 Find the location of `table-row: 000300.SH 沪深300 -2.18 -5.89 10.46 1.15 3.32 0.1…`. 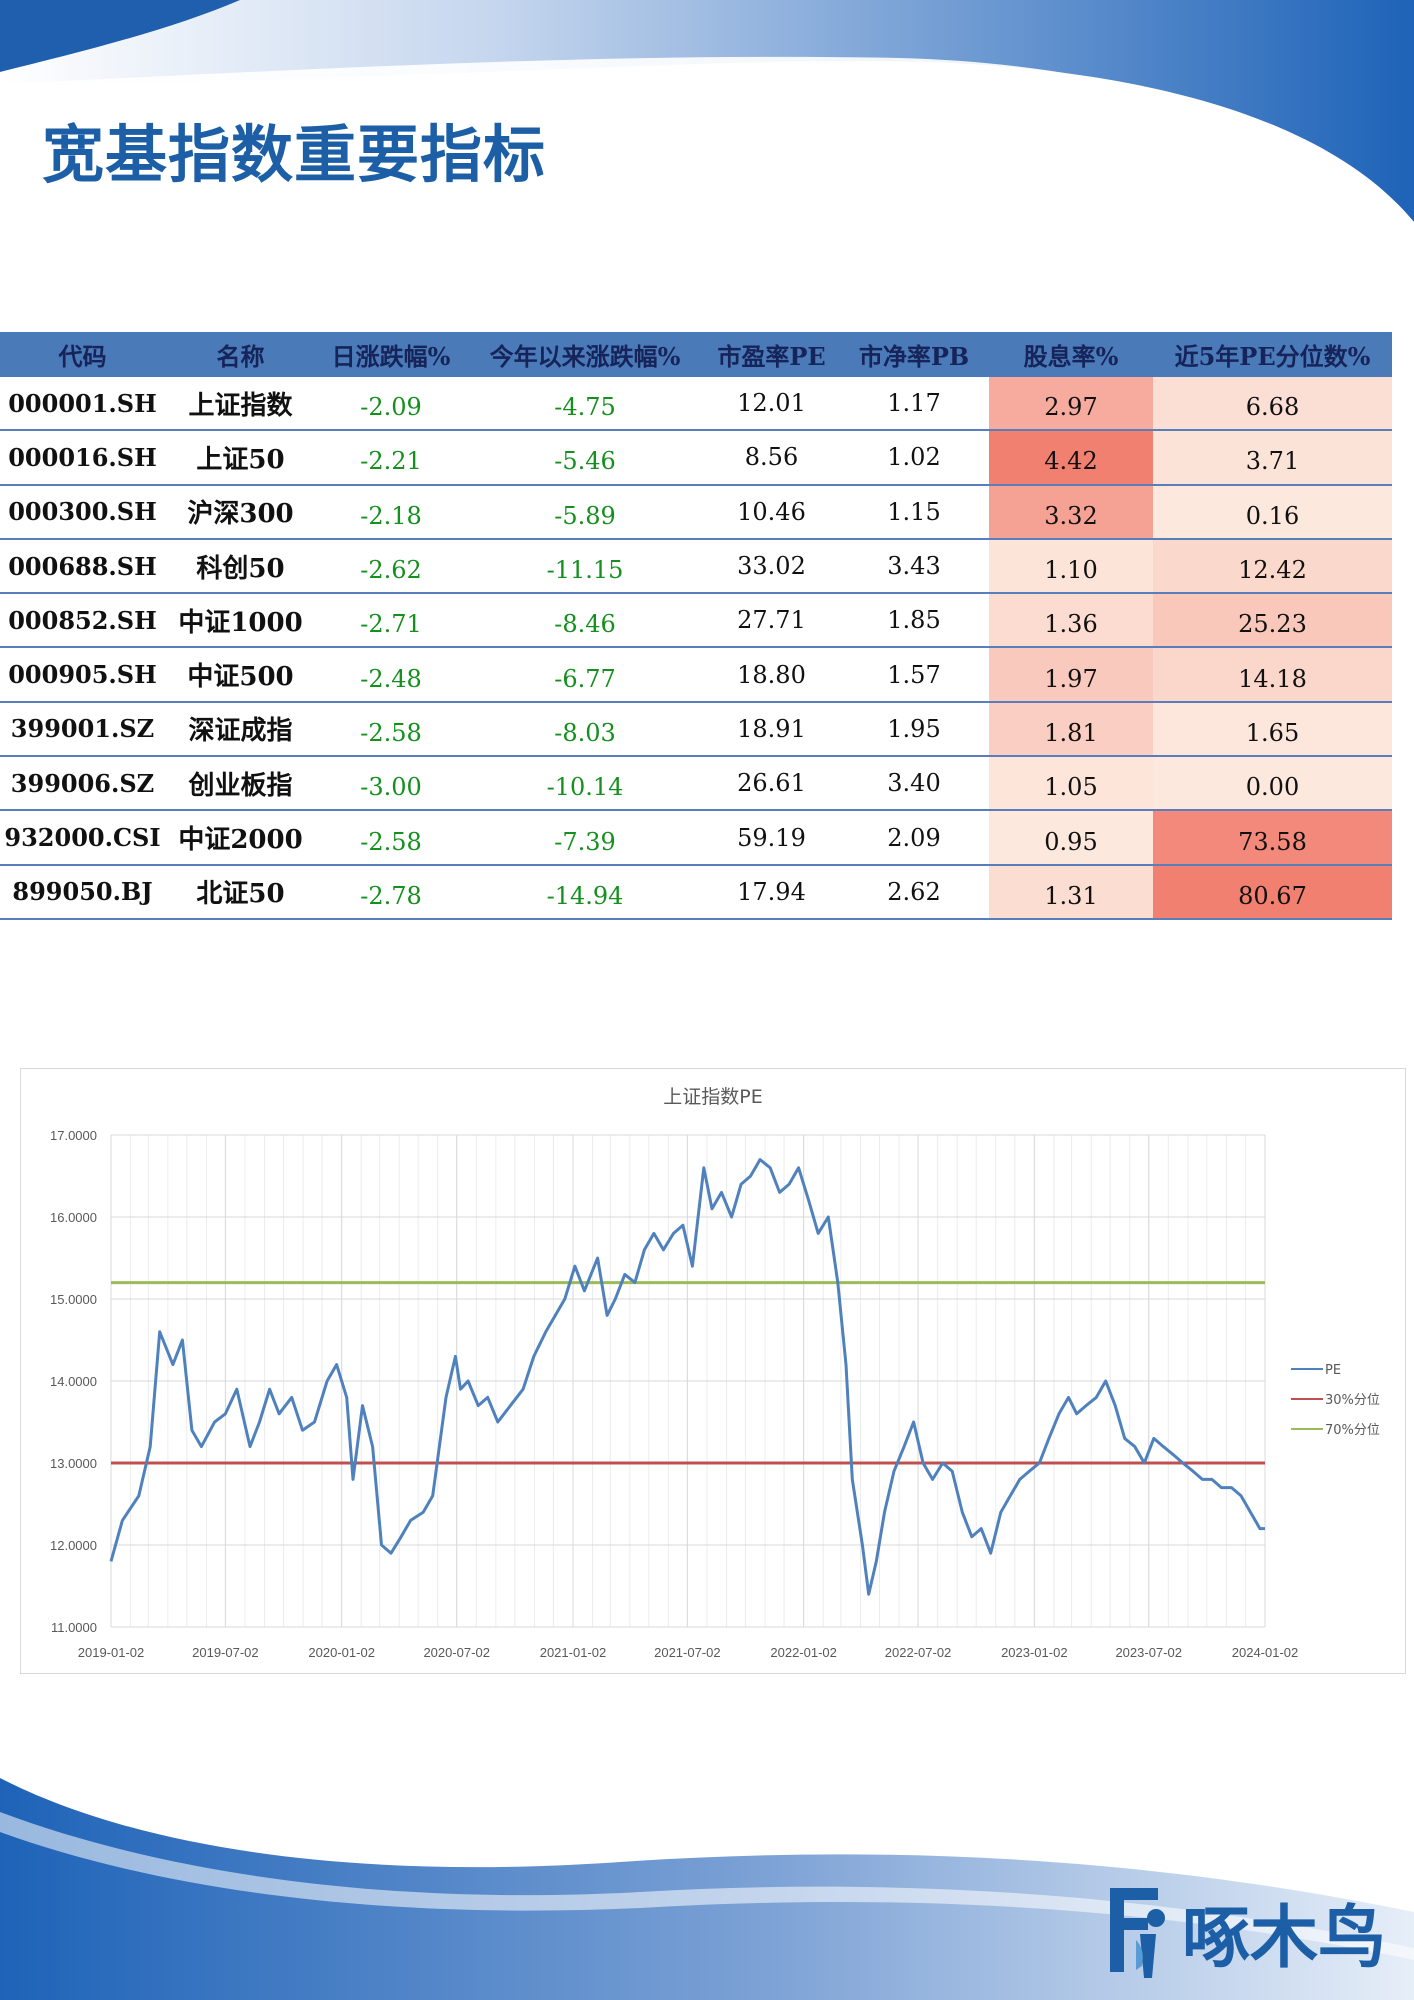

table-row: 000300.SH 沪深300 -2.18 -5.89 10.46 1.15 3.32 0.1… is located at coordinates (696, 512).